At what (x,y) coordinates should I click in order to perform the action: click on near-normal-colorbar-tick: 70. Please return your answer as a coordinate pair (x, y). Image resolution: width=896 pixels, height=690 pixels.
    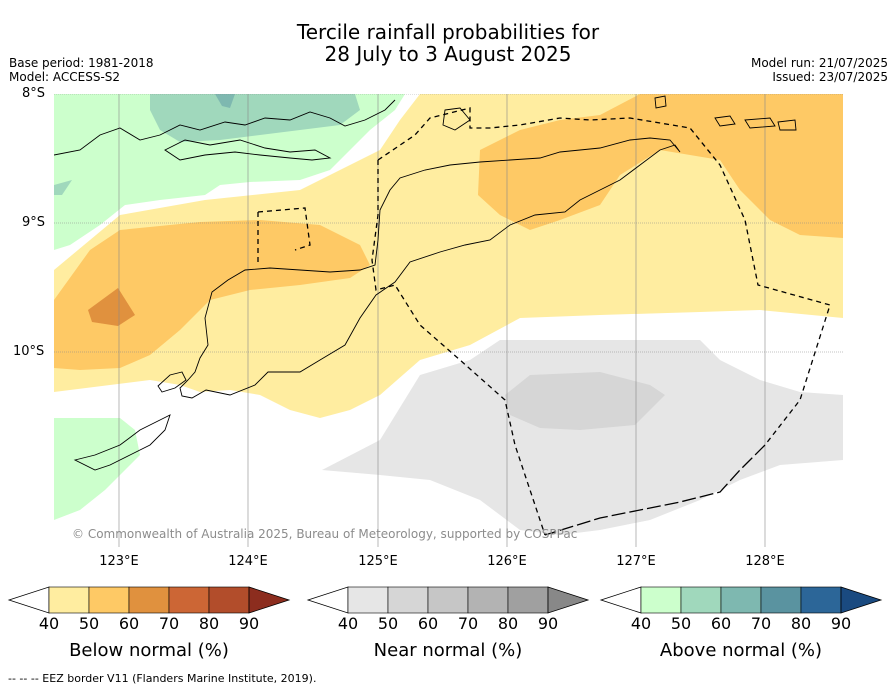
    Looking at the image, I should click on (468, 623).